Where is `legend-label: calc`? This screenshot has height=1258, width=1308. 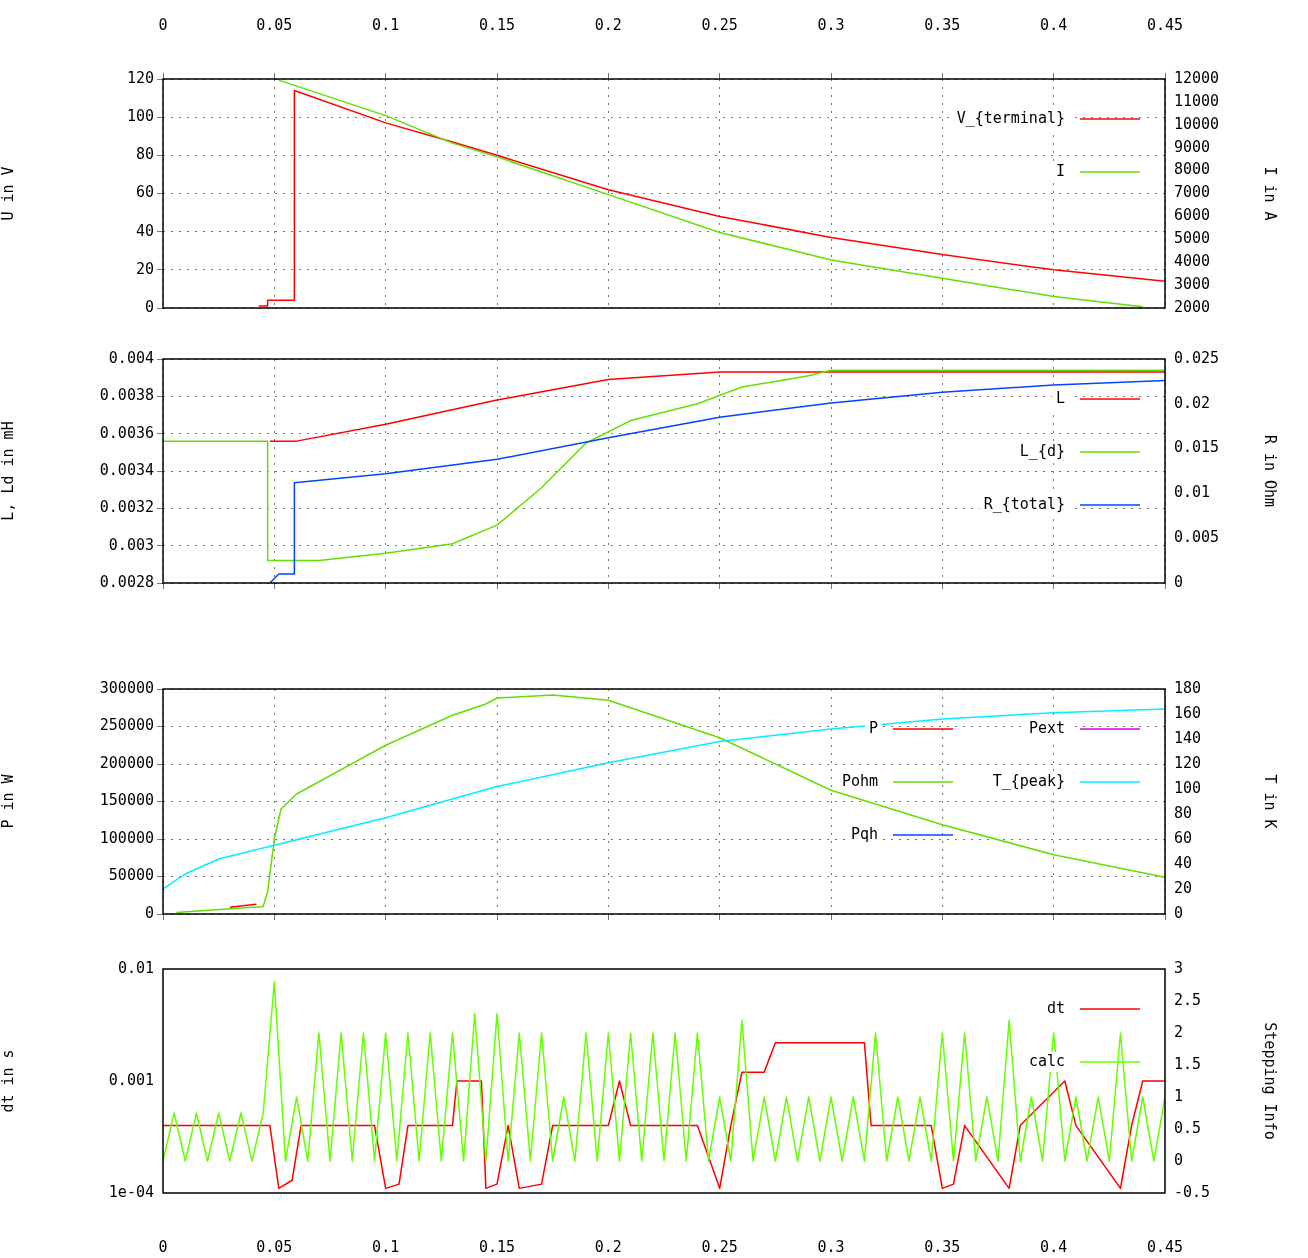
legend-label: calc is located at coordinates (1046, 1060).